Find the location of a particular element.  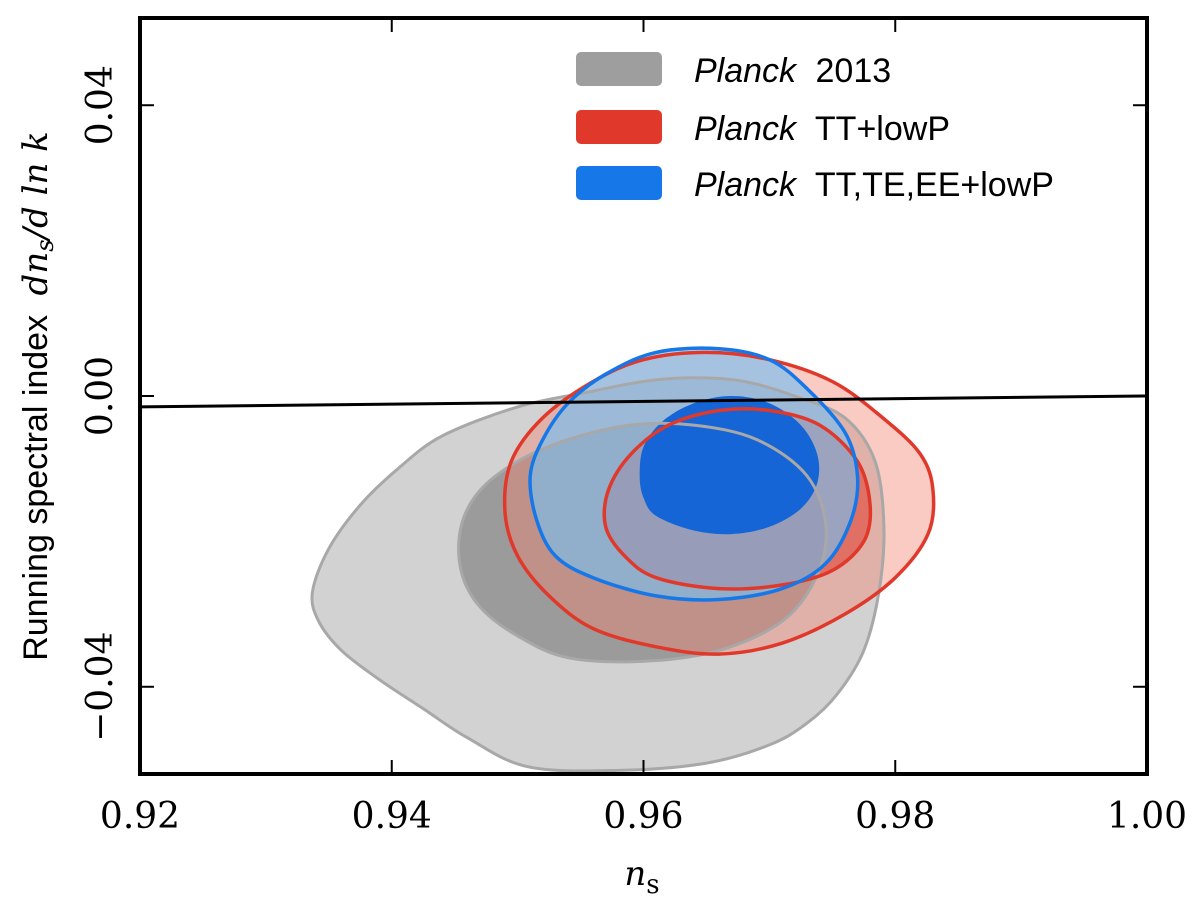

legend-label-planck-tt-te-ee-lowp: Planck TT,TE,EE+lowP is located at coordinates (874, 185).